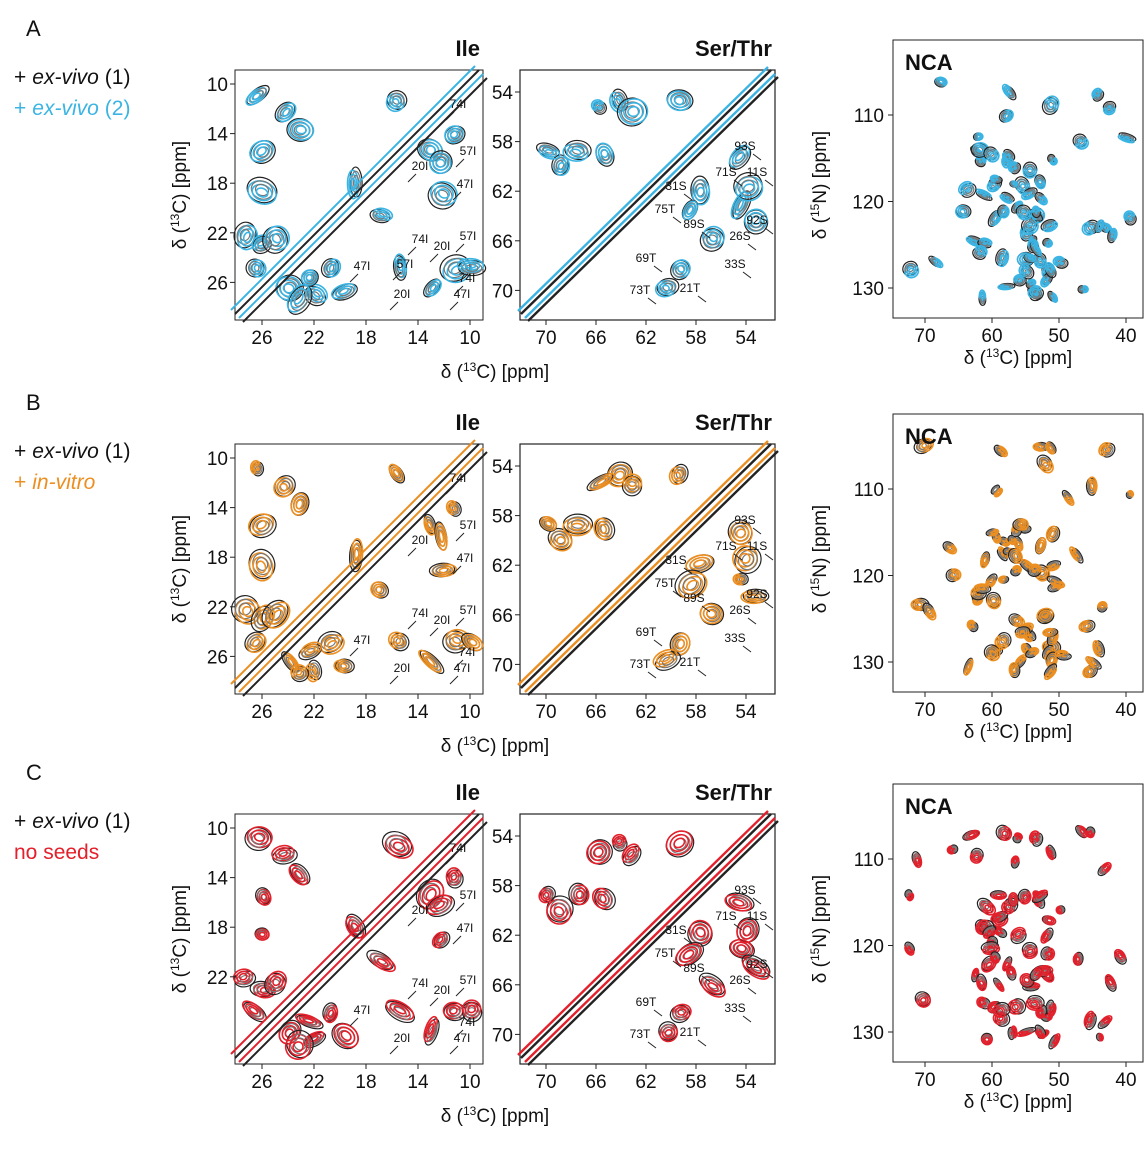 The image size is (1148, 1153). What do you see at coordinates (180, 611) in the screenshot?
I see `label-part: δ (` at bounding box center [180, 611].